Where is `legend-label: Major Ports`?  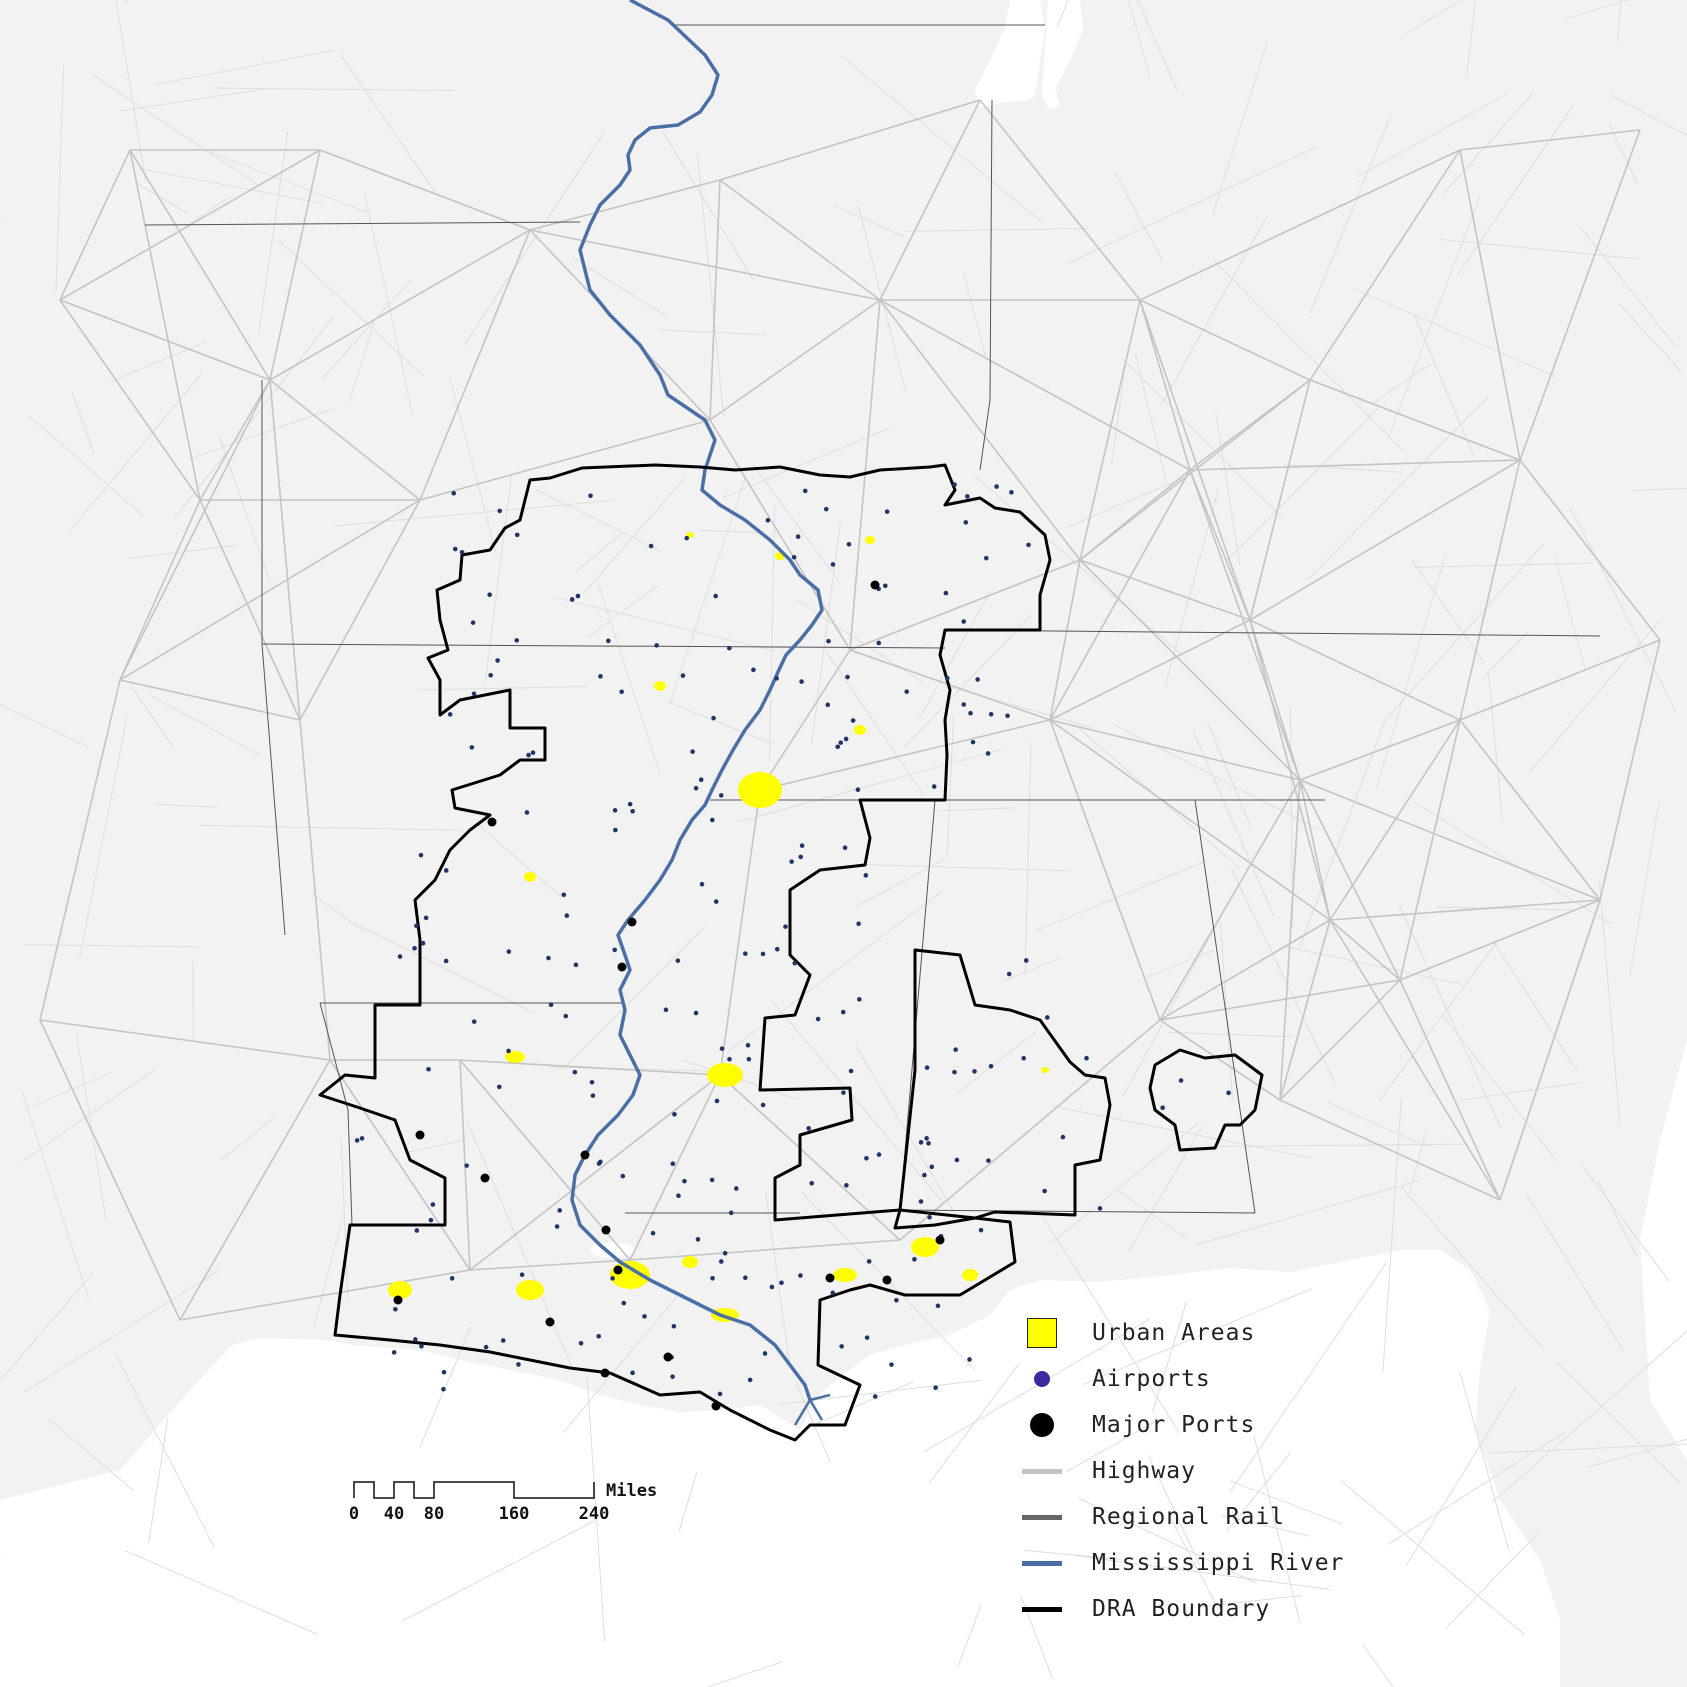
legend-label: Major Ports is located at coordinates (1174, 1425).